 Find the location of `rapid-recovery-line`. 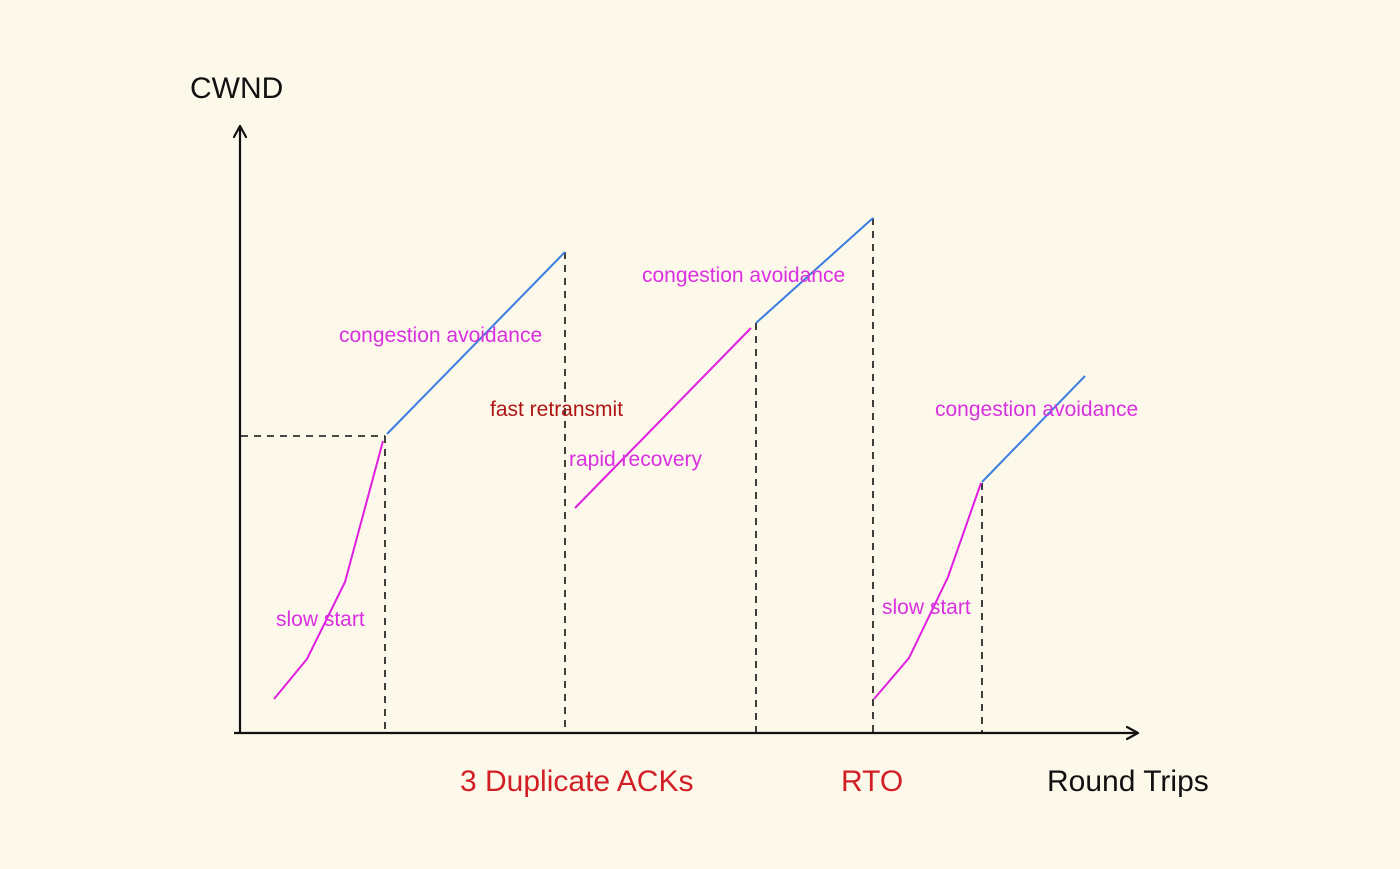

rapid-recovery-line is located at coordinates (663, 418).